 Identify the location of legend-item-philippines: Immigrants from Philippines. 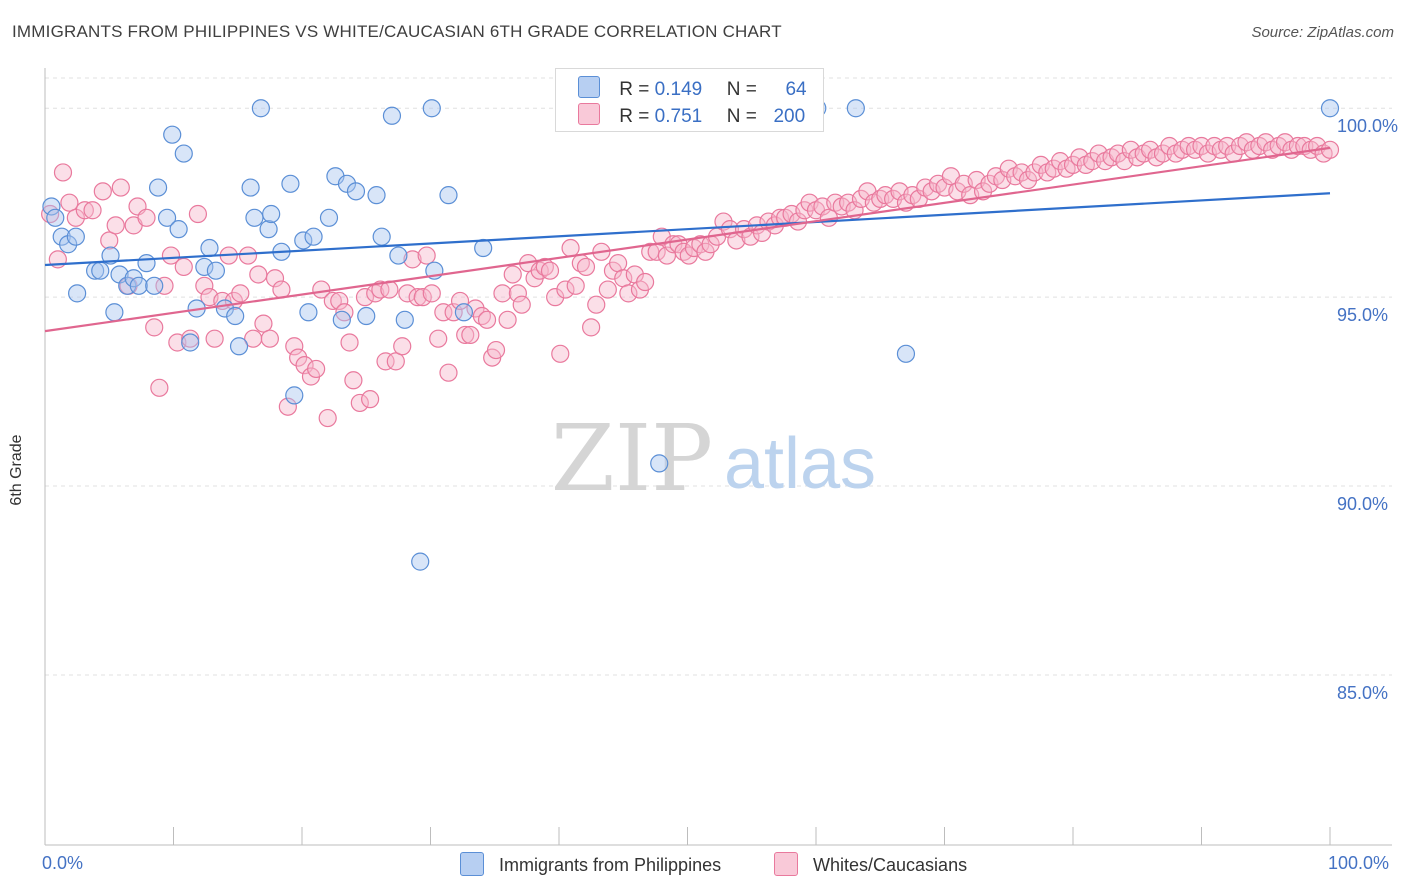
(590, 864).